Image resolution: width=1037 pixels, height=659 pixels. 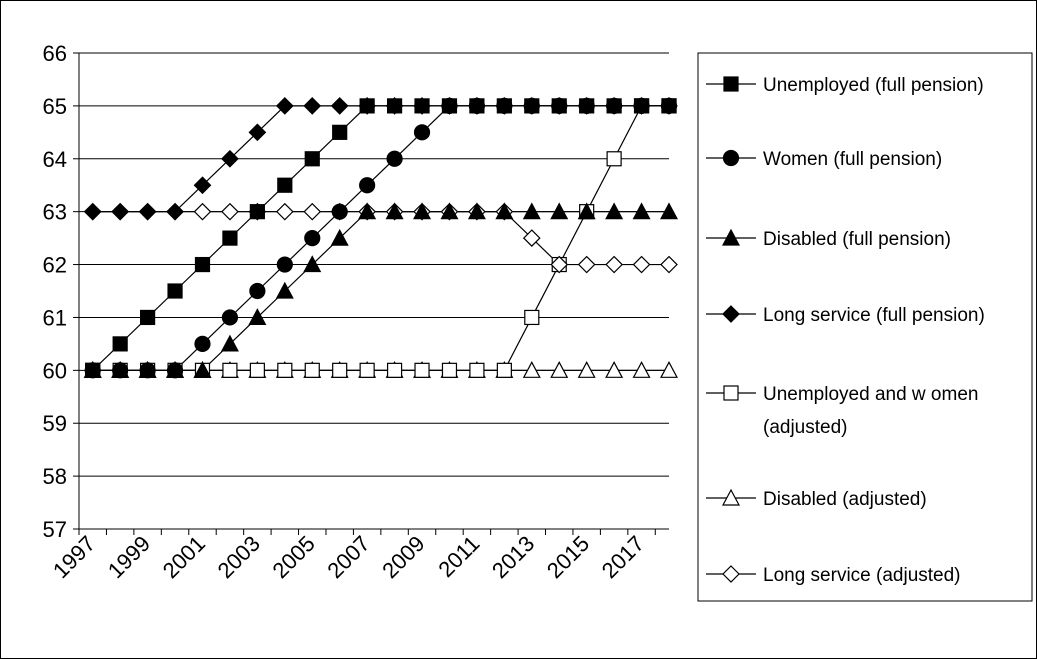 I want to click on series-line, so click(x=380, y=291).